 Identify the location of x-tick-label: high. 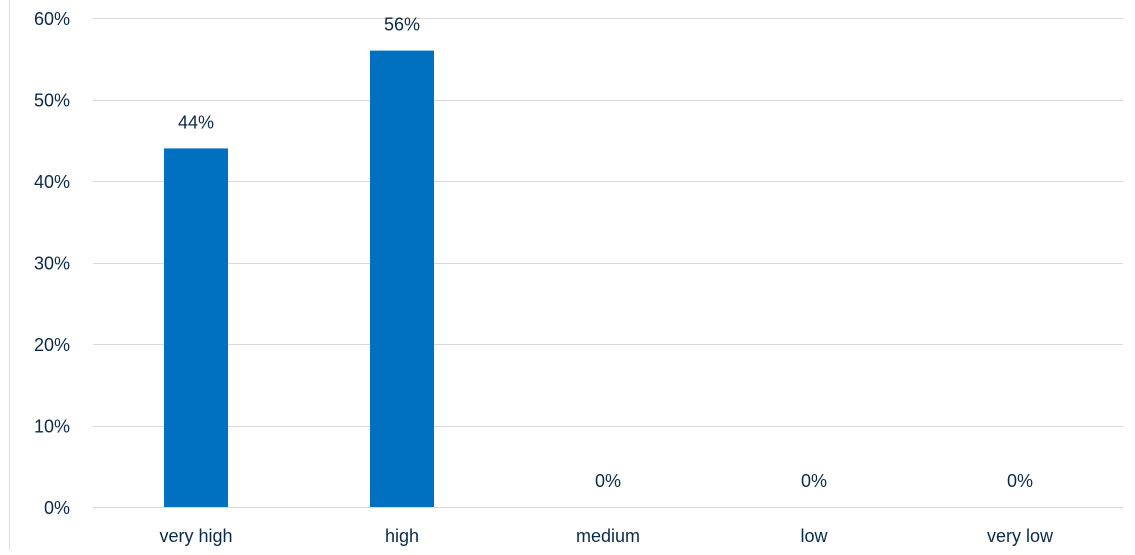
(402, 536).